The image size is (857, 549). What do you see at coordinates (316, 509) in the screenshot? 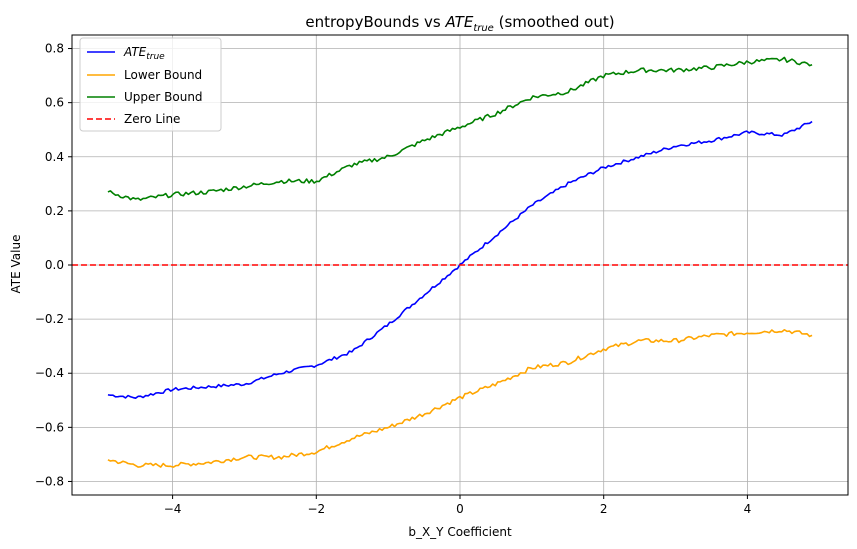
I see `x-tick-label: −2` at bounding box center [316, 509].